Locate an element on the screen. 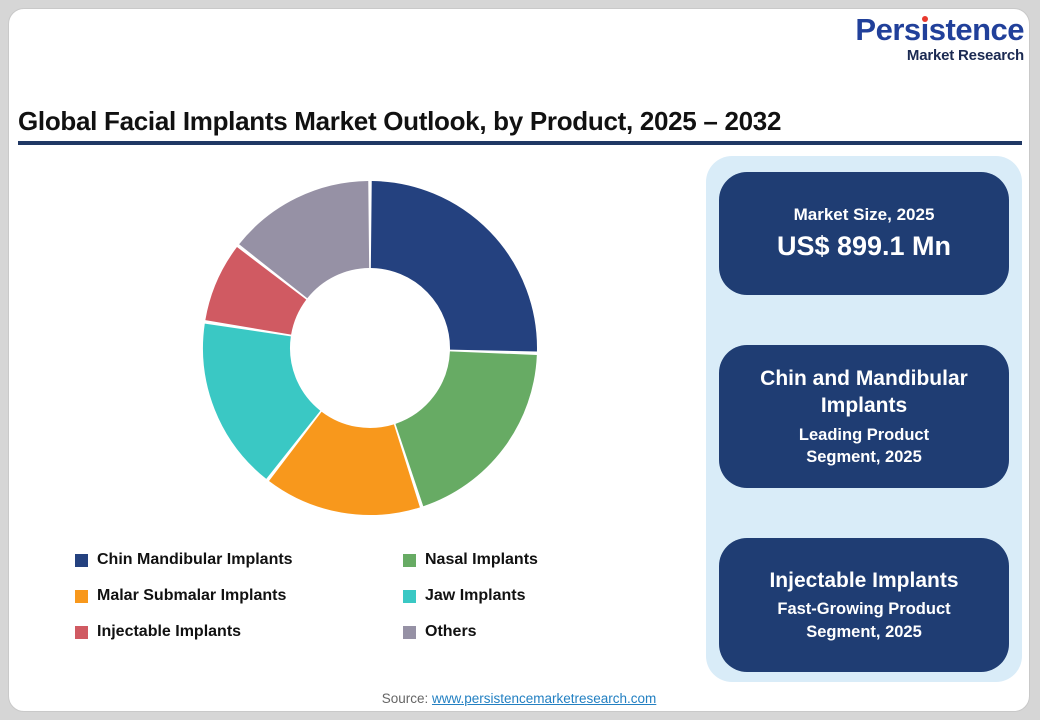 The image size is (1040, 720). legend-label: Others is located at coordinates (451, 631).